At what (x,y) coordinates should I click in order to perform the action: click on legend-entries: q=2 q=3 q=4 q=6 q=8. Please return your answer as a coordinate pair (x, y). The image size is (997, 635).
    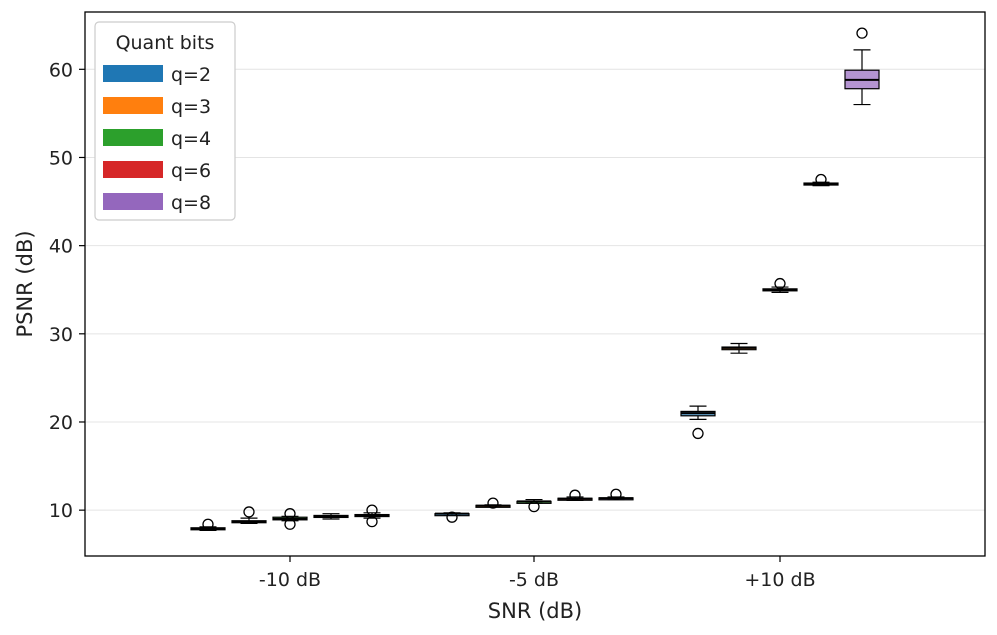
    Looking at the image, I should click on (157, 139).